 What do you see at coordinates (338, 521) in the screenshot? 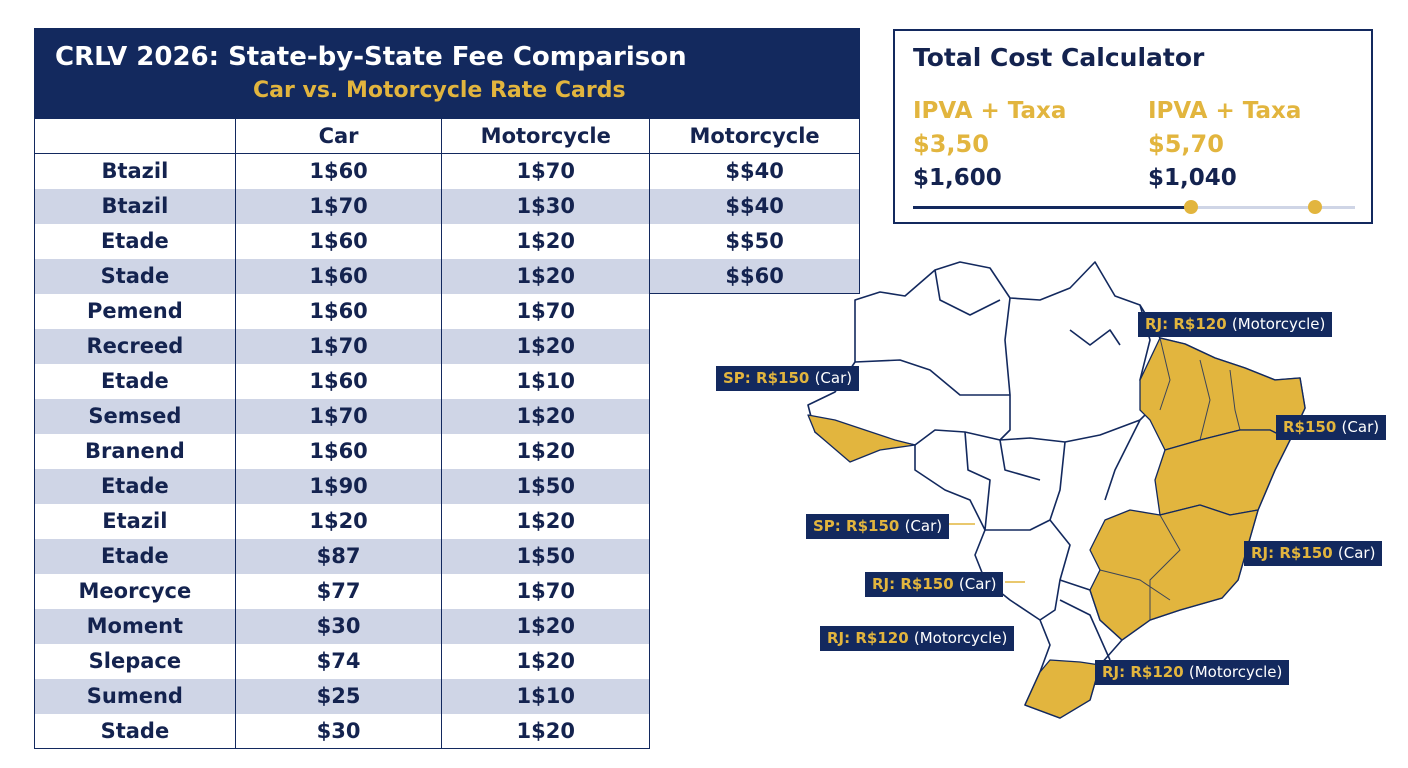
I see `car-fee-cell: 1$20` at bounding box center [338, 521].